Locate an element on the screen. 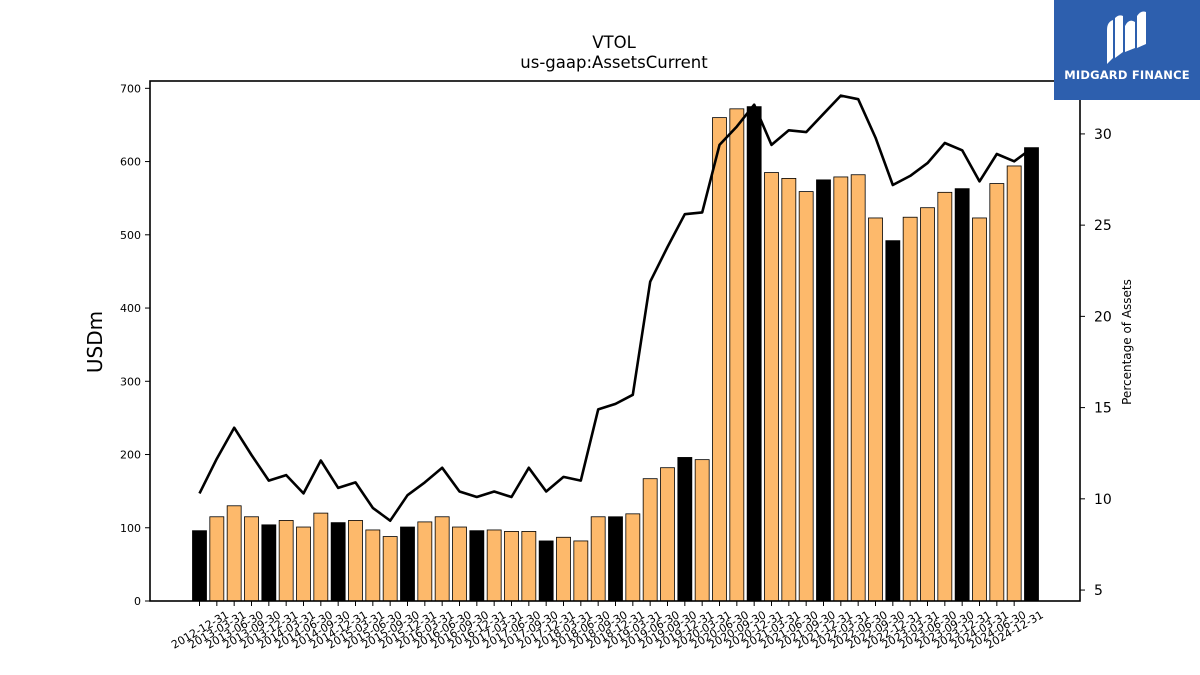 The width and height of the screenshot is (1200, 675). y2-tick-label: 10 is located at coordinates (1103, 500).